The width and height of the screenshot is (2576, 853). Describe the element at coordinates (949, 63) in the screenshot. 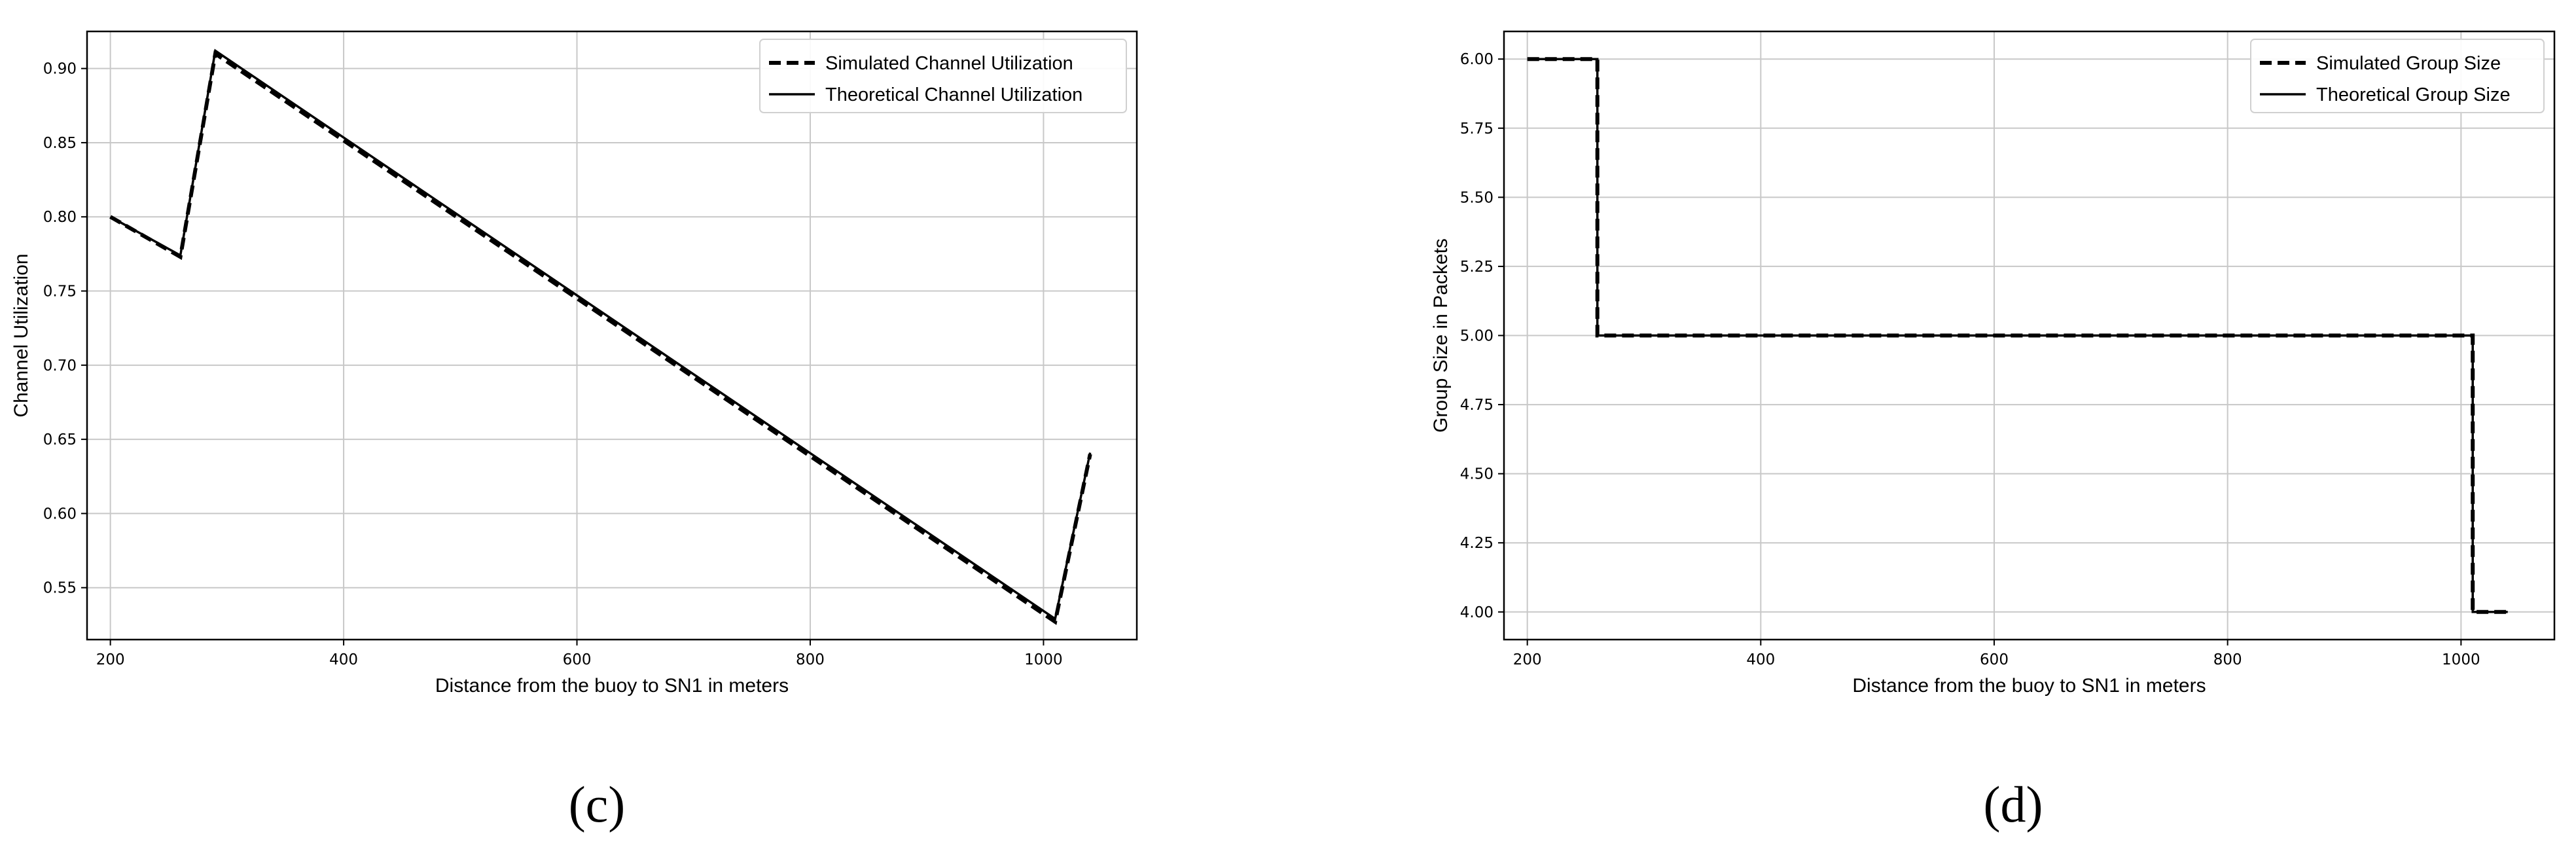

I see `legend-entry: Simulated Channel Utilization` at that location.